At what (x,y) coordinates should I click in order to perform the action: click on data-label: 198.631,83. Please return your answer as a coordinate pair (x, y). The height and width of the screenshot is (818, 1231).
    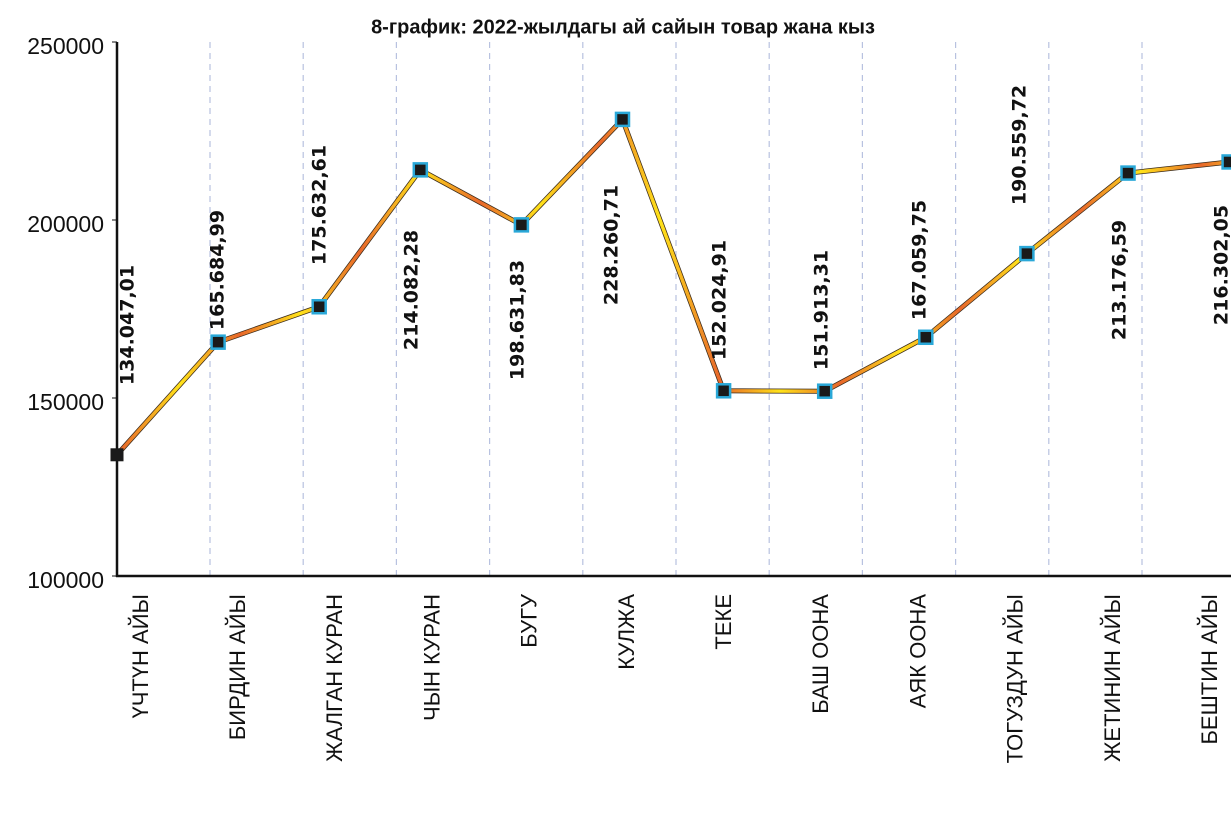
    Looking at the image, I should click on (518, 320).